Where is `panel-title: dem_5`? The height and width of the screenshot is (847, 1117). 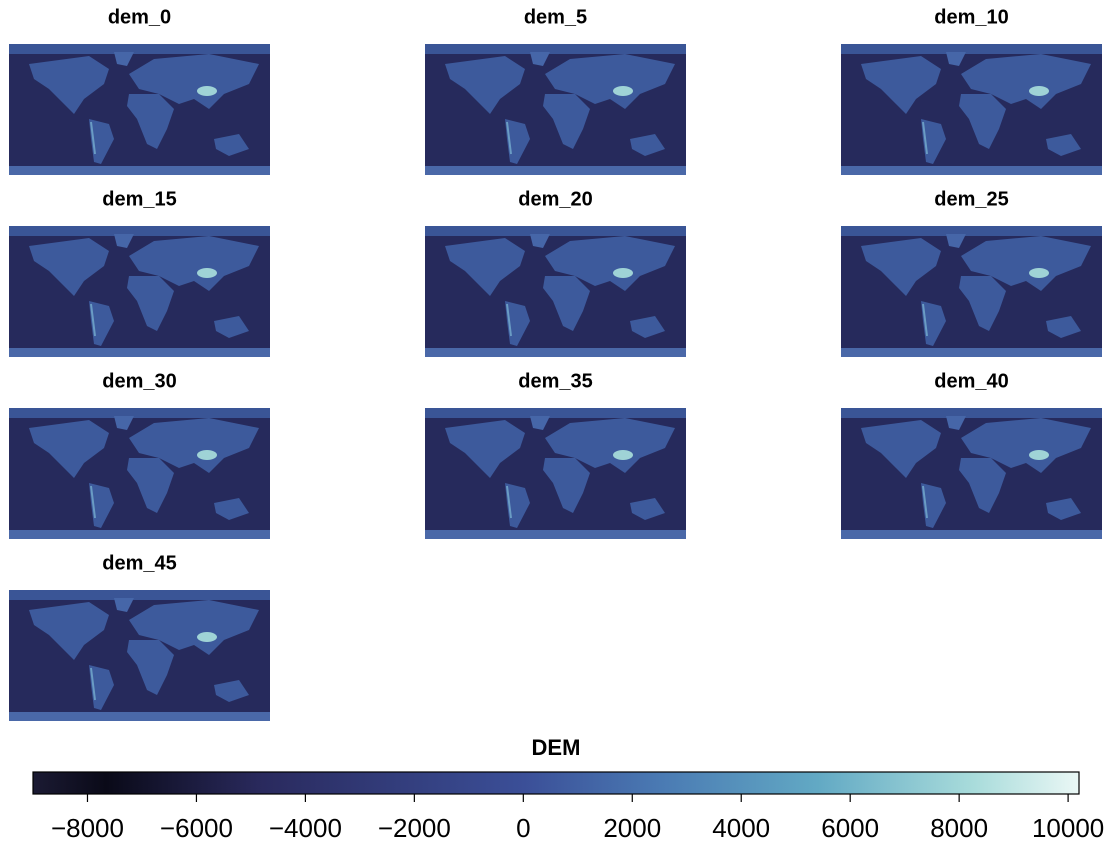 panel-title: dem_5 is located at coordinates (555, 17).